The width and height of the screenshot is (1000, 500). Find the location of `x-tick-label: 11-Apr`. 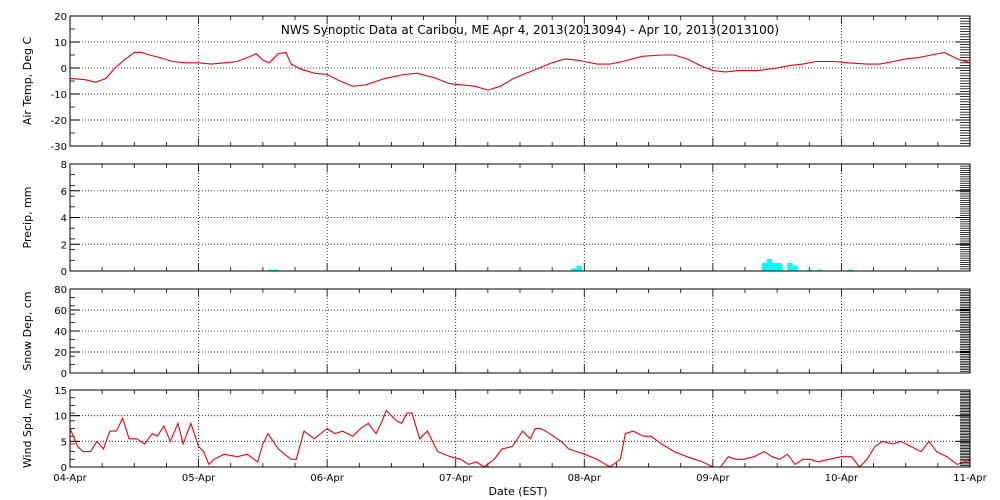

x-tick-label: 11-Apr is located at coordinates (970, 478).